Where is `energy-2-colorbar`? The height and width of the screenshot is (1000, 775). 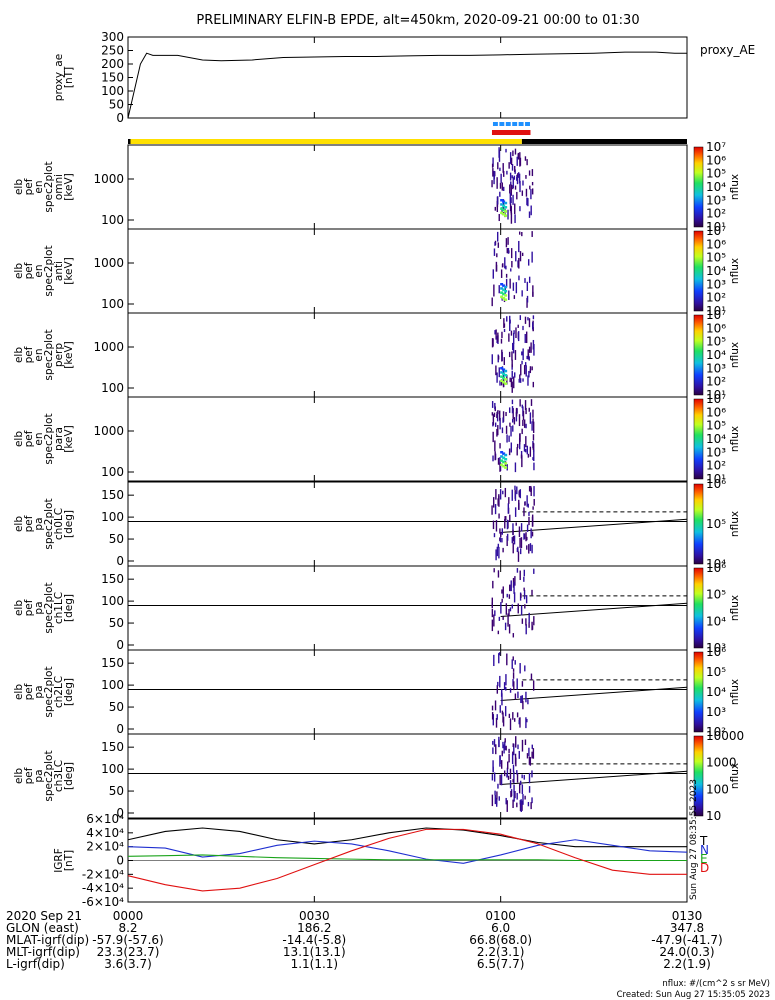 energy-2-colorbar is located at coordinates (698, 355).